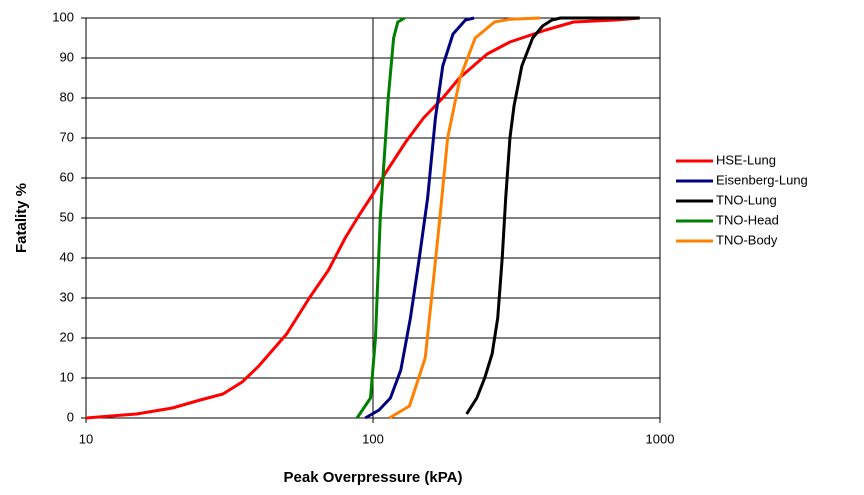 This screenshot has width=864, height=495. Describe the element at coordinates (67, 376) in the screenshot. I see `y-tick-label: 10` at that location.